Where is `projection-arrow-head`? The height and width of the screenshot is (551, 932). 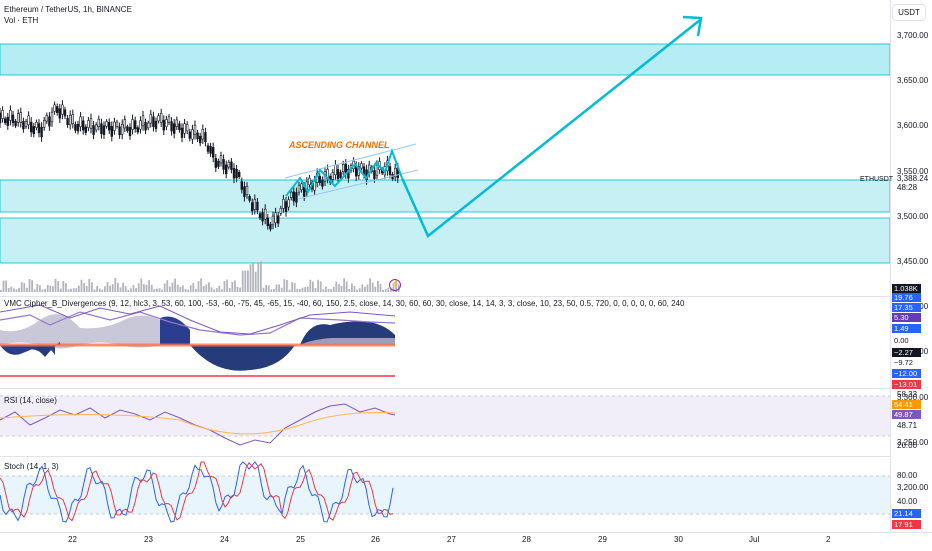
projection-arrow-head is located at coordinates (692, 26).